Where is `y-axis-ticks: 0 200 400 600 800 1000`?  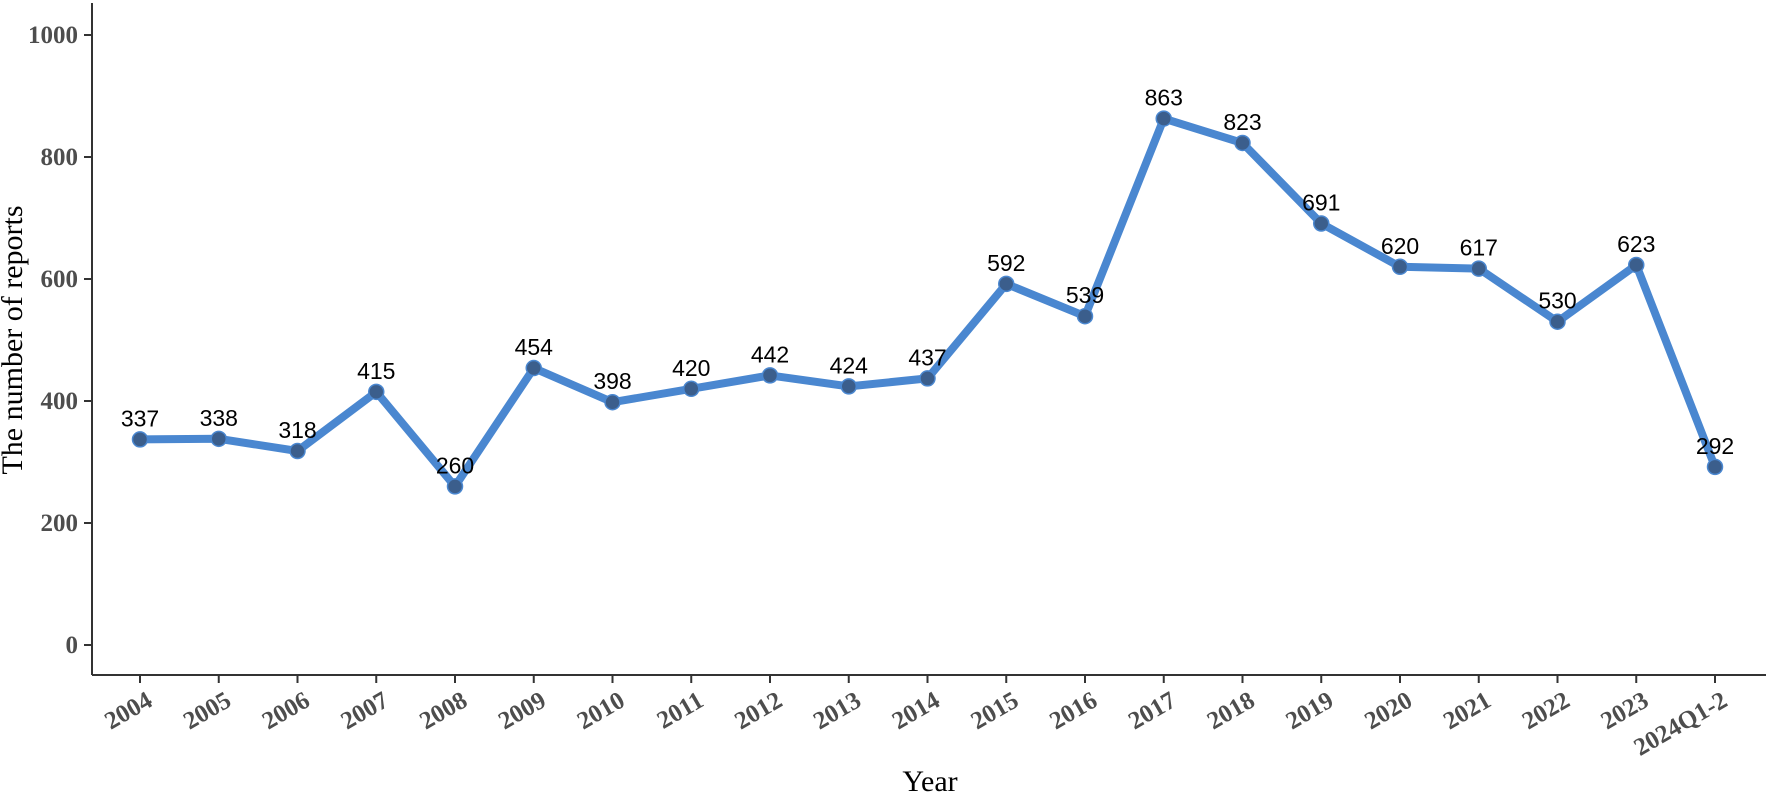 y-axis-ticks: 0 200 400 600 800 1000 is located at coordinates (60, 340).